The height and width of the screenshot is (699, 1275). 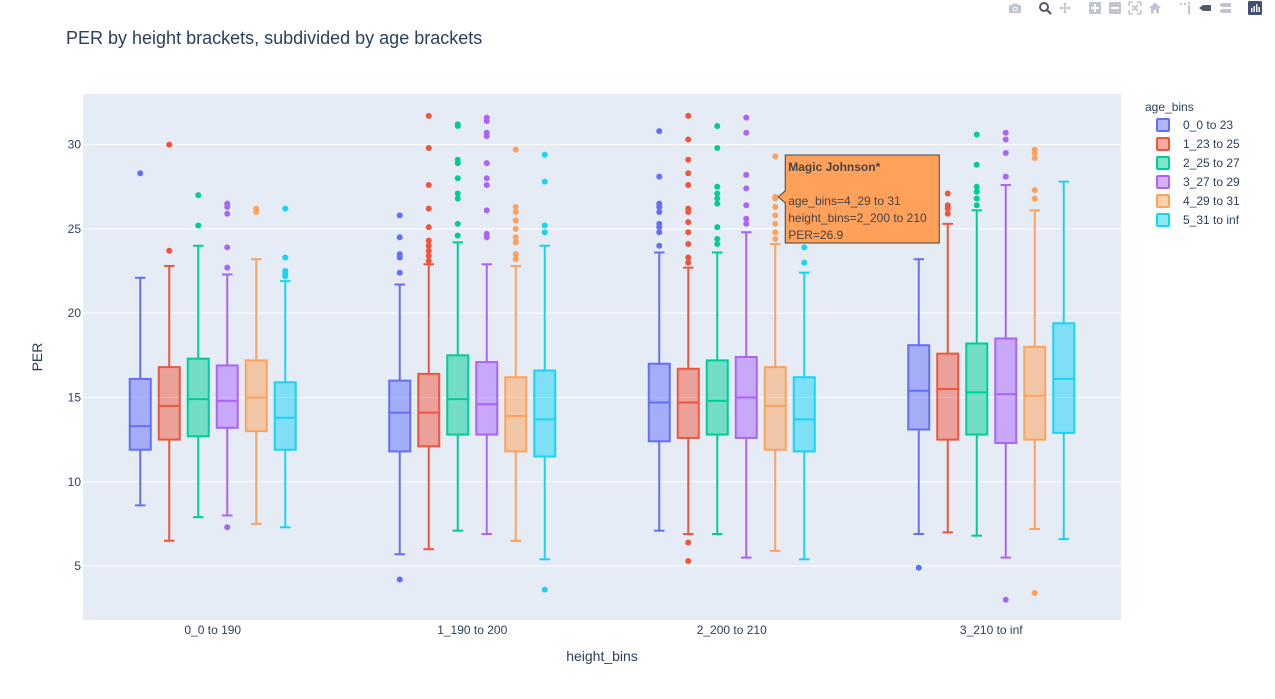 I want to click on legend-item: 2_25 to 27, so click(x=1198, y=163).